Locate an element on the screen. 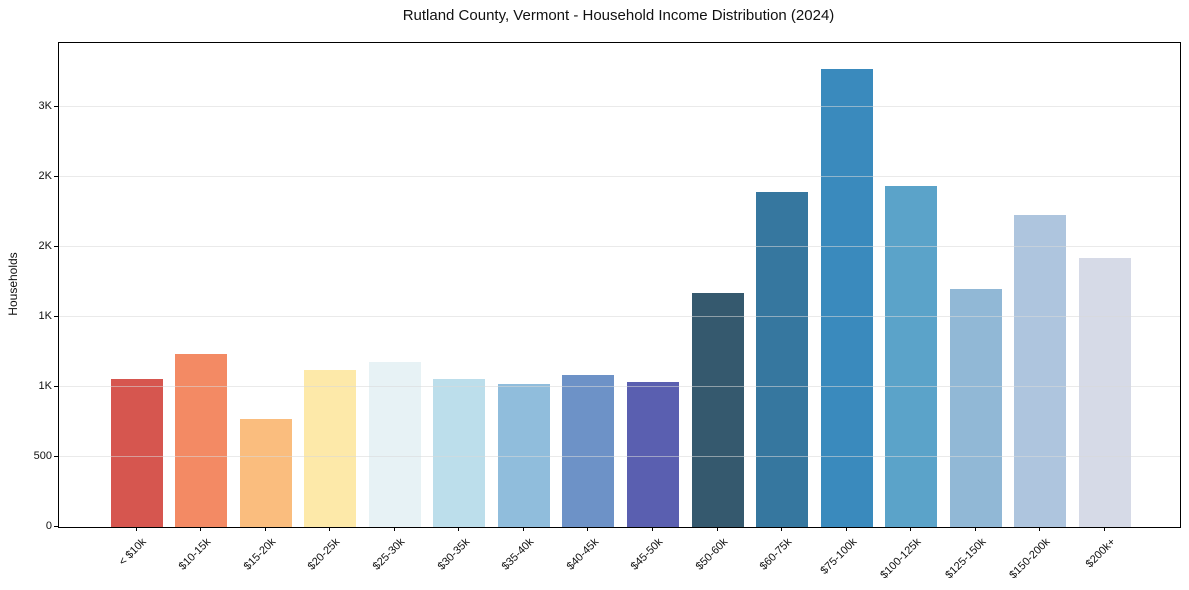  bar-75-100k is located at coordinates (846, 297).